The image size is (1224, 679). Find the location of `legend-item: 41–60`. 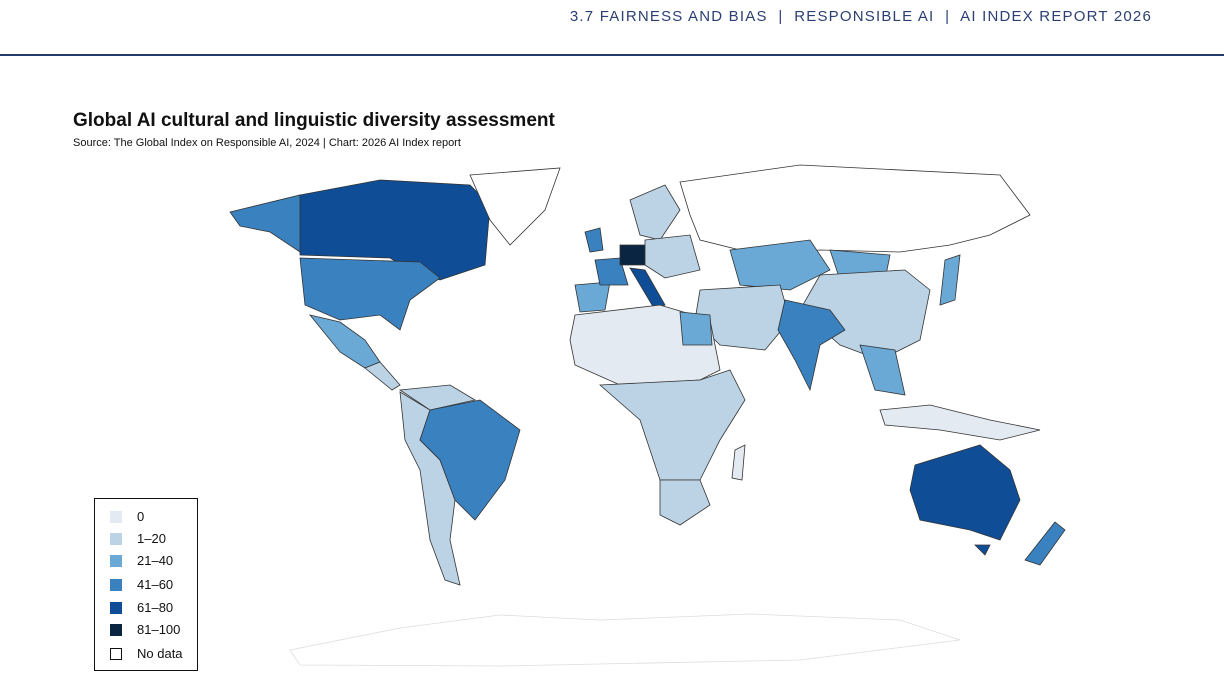

legend-item: 41–60 is located at coordinates (141, 584).